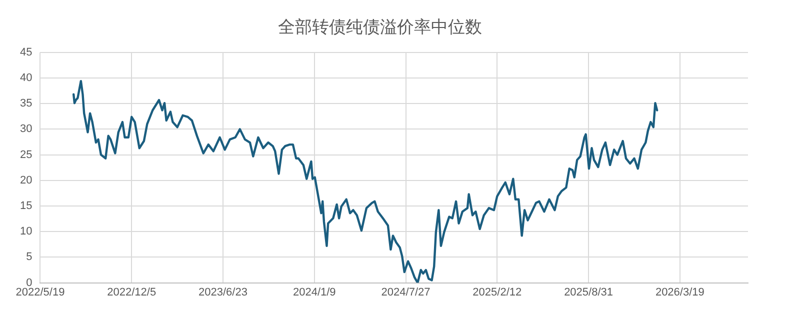  What do you see at coordinates (40, 292) in the screenshot?
I see `x-tick-label: 2022/5/19` at bounding box center [40, 292].